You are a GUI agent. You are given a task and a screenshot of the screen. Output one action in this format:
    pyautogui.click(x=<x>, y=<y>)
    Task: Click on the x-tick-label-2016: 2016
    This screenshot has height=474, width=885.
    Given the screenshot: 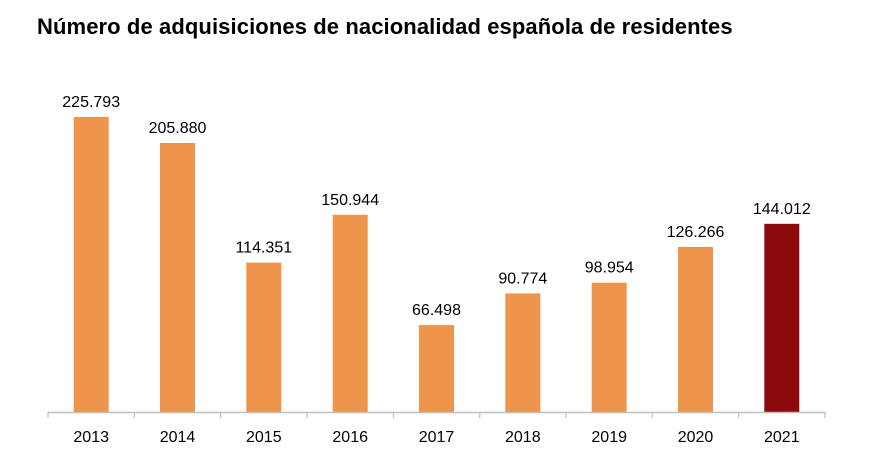 What is the action you would take?
    pyautogui.click(x=350, y=437)
    